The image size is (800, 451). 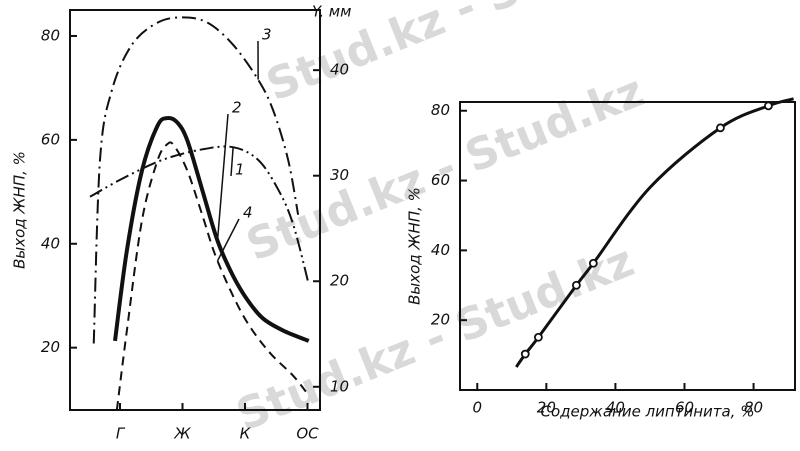 What do you see at coordinates (477, 408) in the screenshot?
I see `x-tick-label: 0` at bounding box center [477, 408].